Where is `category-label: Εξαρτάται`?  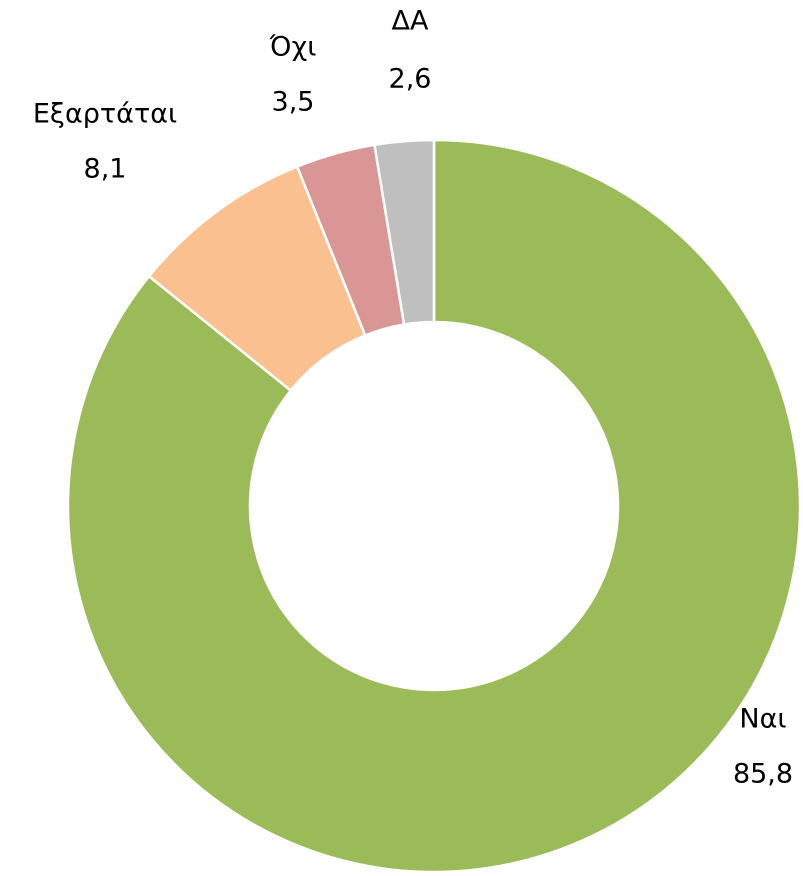
category-label: Εξαρτάται is located at coordinates (105, 114).